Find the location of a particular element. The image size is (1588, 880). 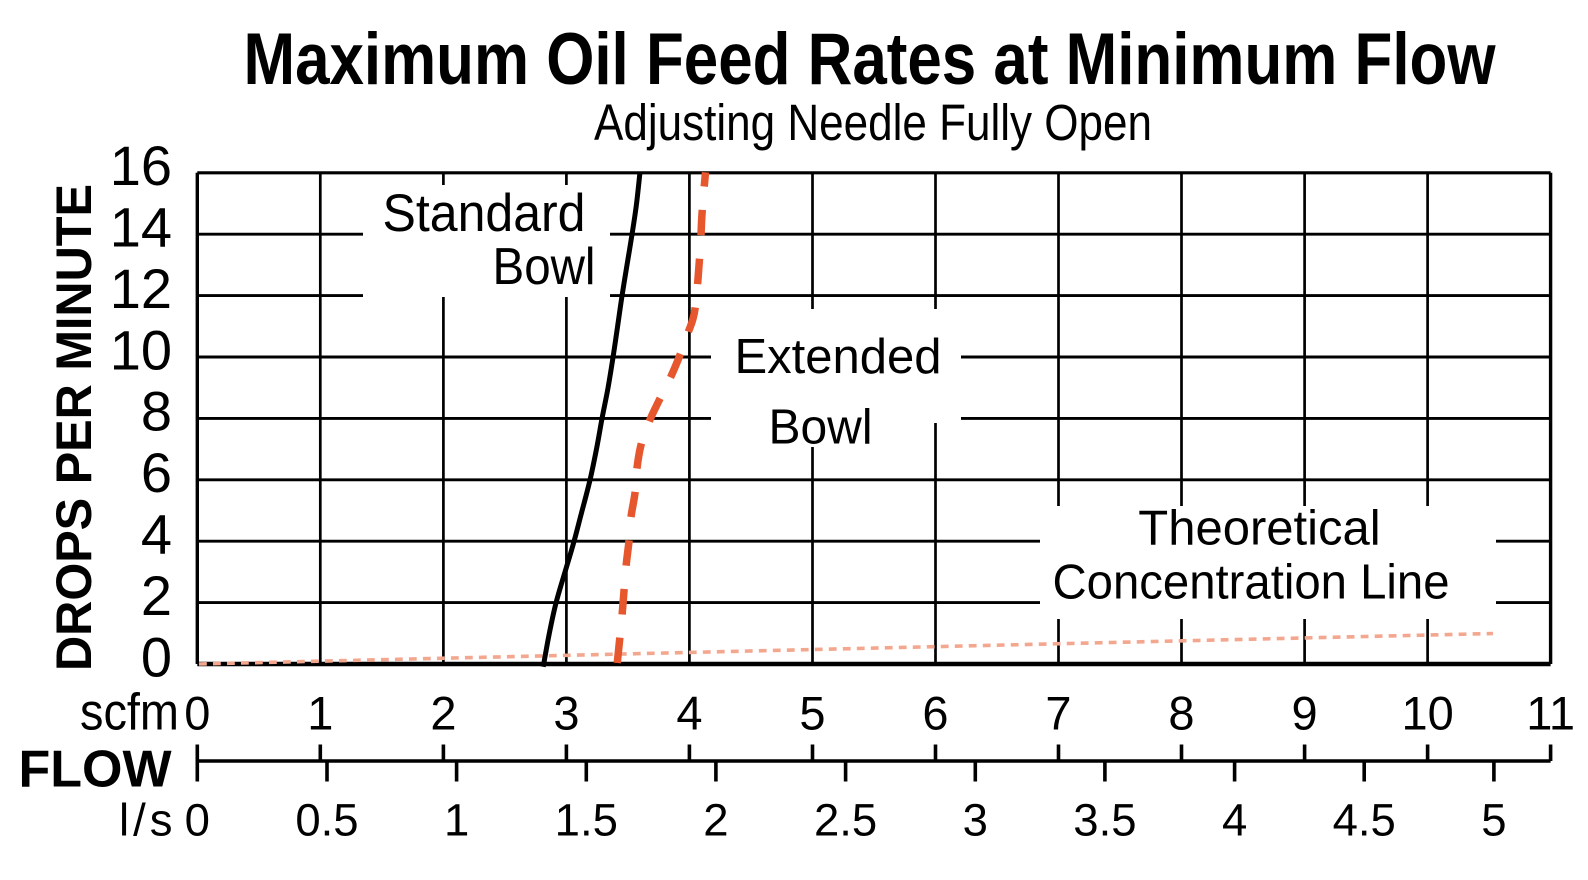

svg-text: Concentration Line is located at coordinates (1251, 583).